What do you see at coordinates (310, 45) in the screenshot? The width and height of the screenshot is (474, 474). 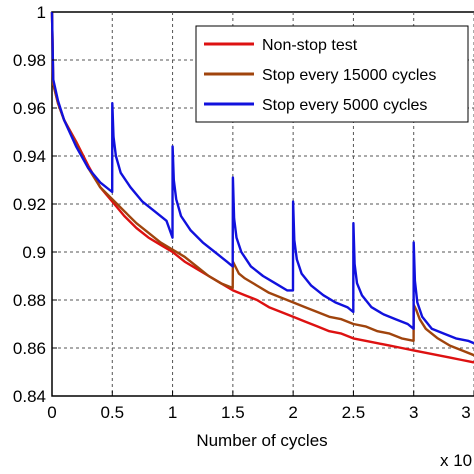 I see `legend-label-1: Non-stop test` at bounding box center [310, 45].